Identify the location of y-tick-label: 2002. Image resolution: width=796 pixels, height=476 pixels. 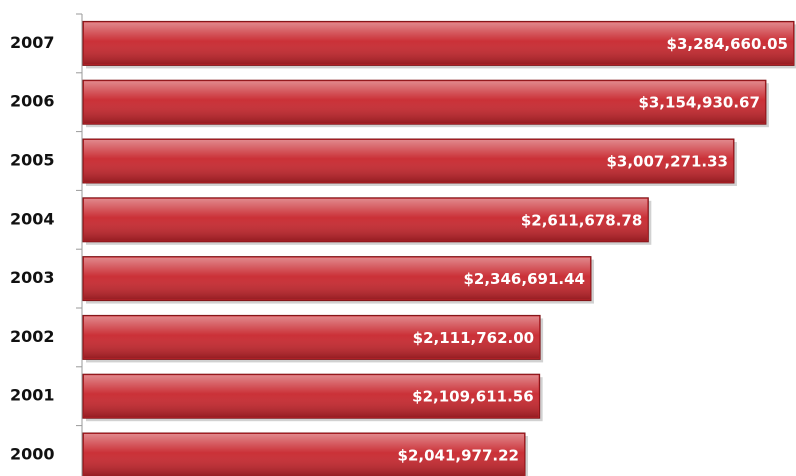
(32, 336).